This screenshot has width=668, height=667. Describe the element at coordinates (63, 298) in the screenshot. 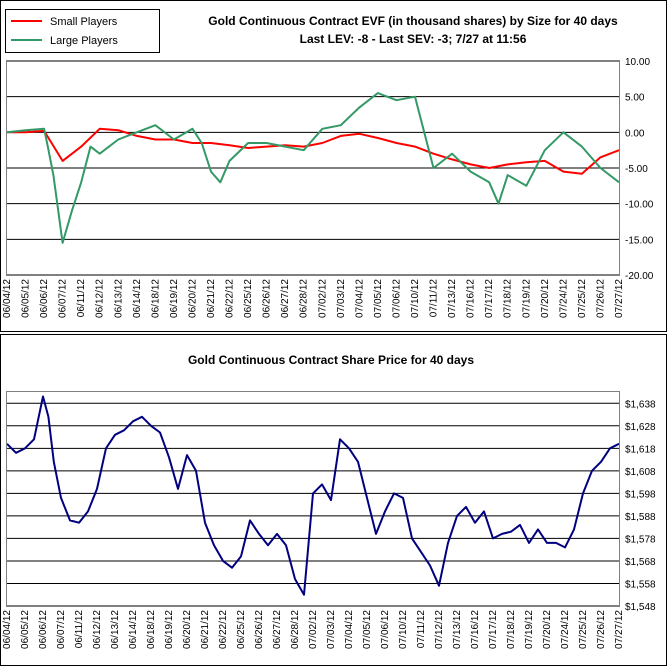

I see `top-chart-x-tick-label: 06/07/12` at that location.